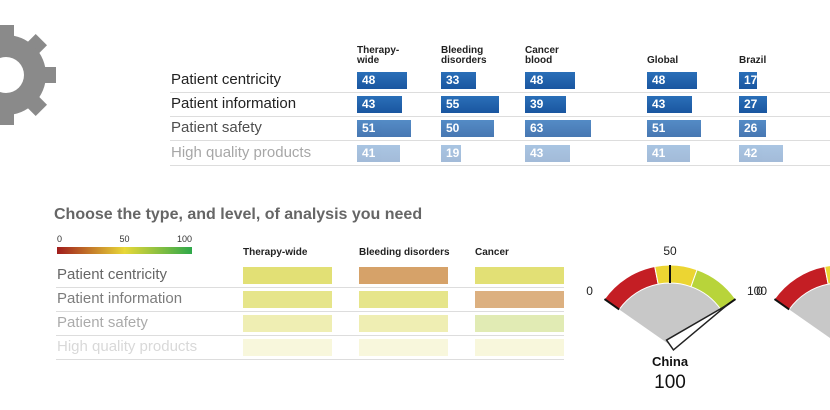 This screenshot has width=830, height=410. What do you see at coordinates (470, 104) in the screenshot?
I see `bar: 55` at bounding box center [470, 104].